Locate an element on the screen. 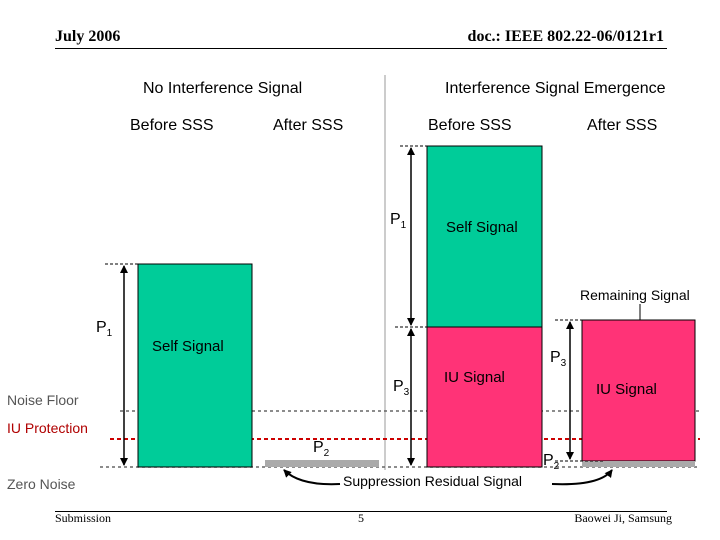 This screenshot has height=540, width=720. right-p3-label: P3 is located at coordinates (401, 388).